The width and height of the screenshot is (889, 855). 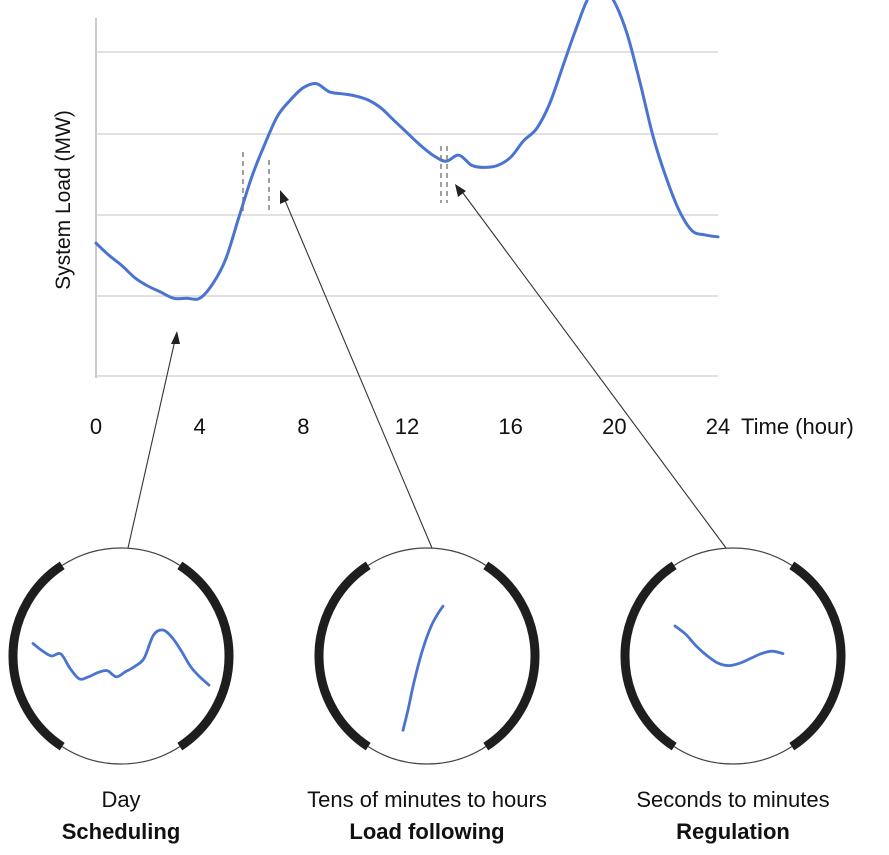 I want to click on load-following-lens-top-arc, so click(x=427, y=556).